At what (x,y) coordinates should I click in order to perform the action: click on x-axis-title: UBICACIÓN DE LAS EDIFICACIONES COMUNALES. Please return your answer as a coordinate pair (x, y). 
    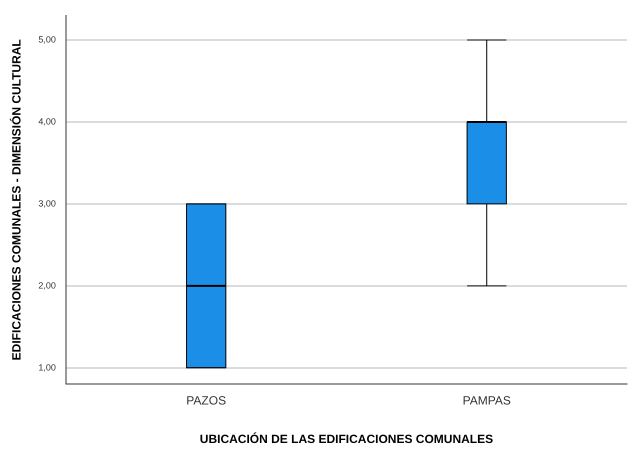
    Looking at the image, I should click on (347, 439).